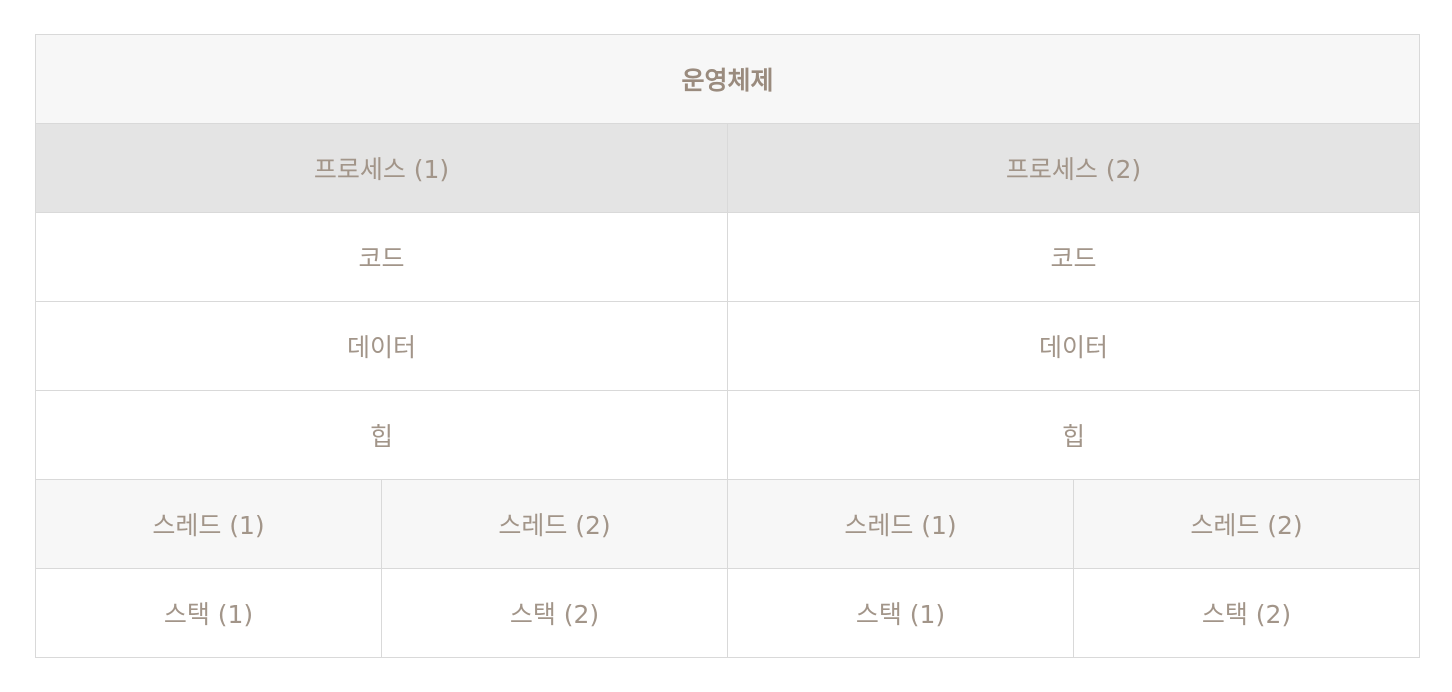 The width and height of the screenshot is (1452, 692). I want to click on process-2-code-cell: 코드, so click(1073, 257).